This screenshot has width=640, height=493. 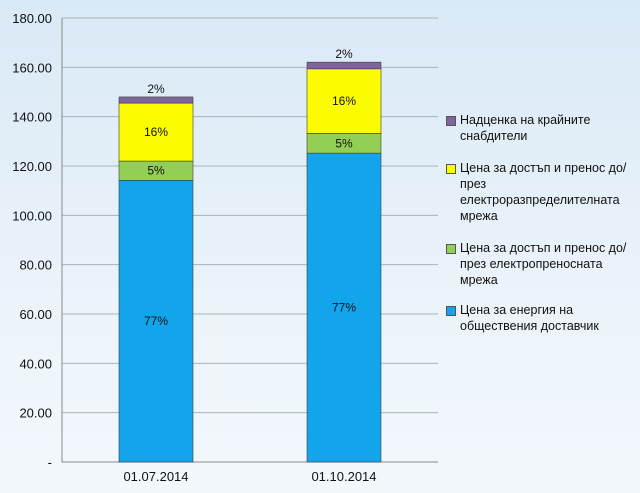 What do you see at coordinates (32, 117) in the screenshot?
I see `y-tick-label: 140.00` at bounding box center [32, 117].